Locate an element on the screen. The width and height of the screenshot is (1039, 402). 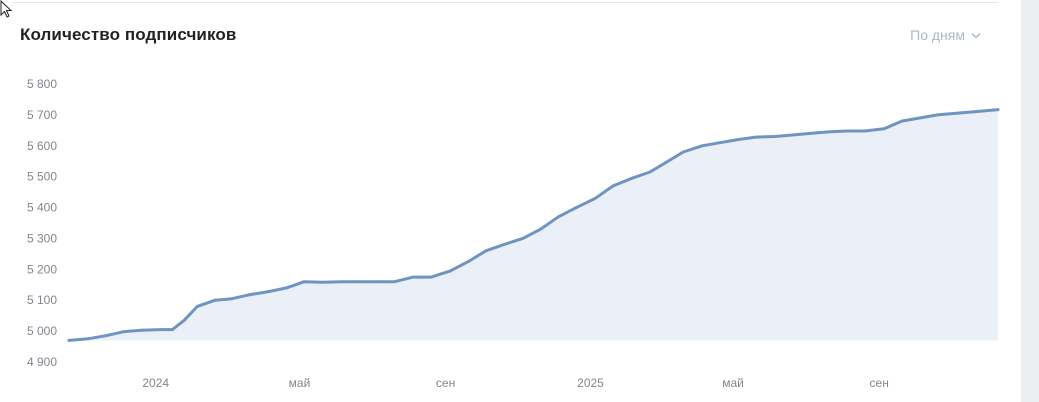
chevron-down-icon is located at coordinates (976, 35).